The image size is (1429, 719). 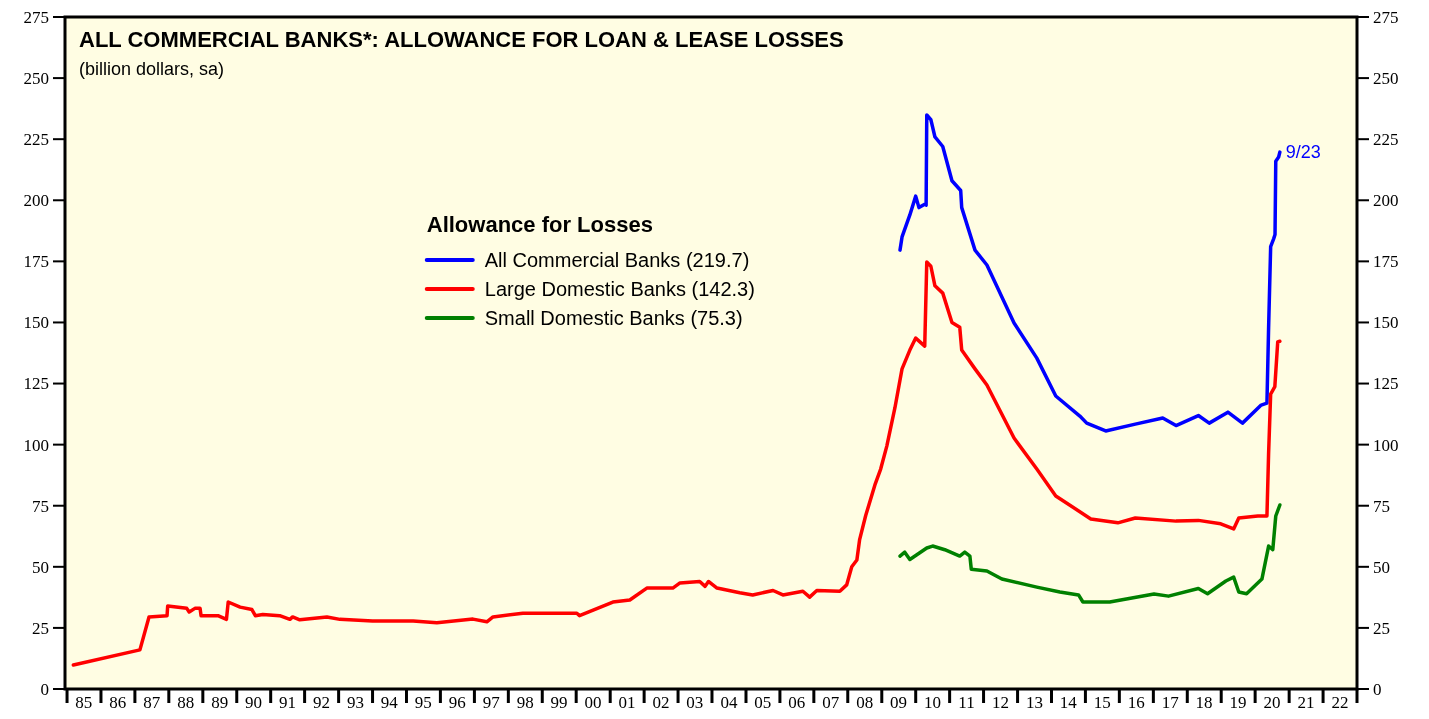 What do you see at coordinates (84, 702) in the screenshot?
I see `x-tick-label: 85` at bounding box center [84, 702].